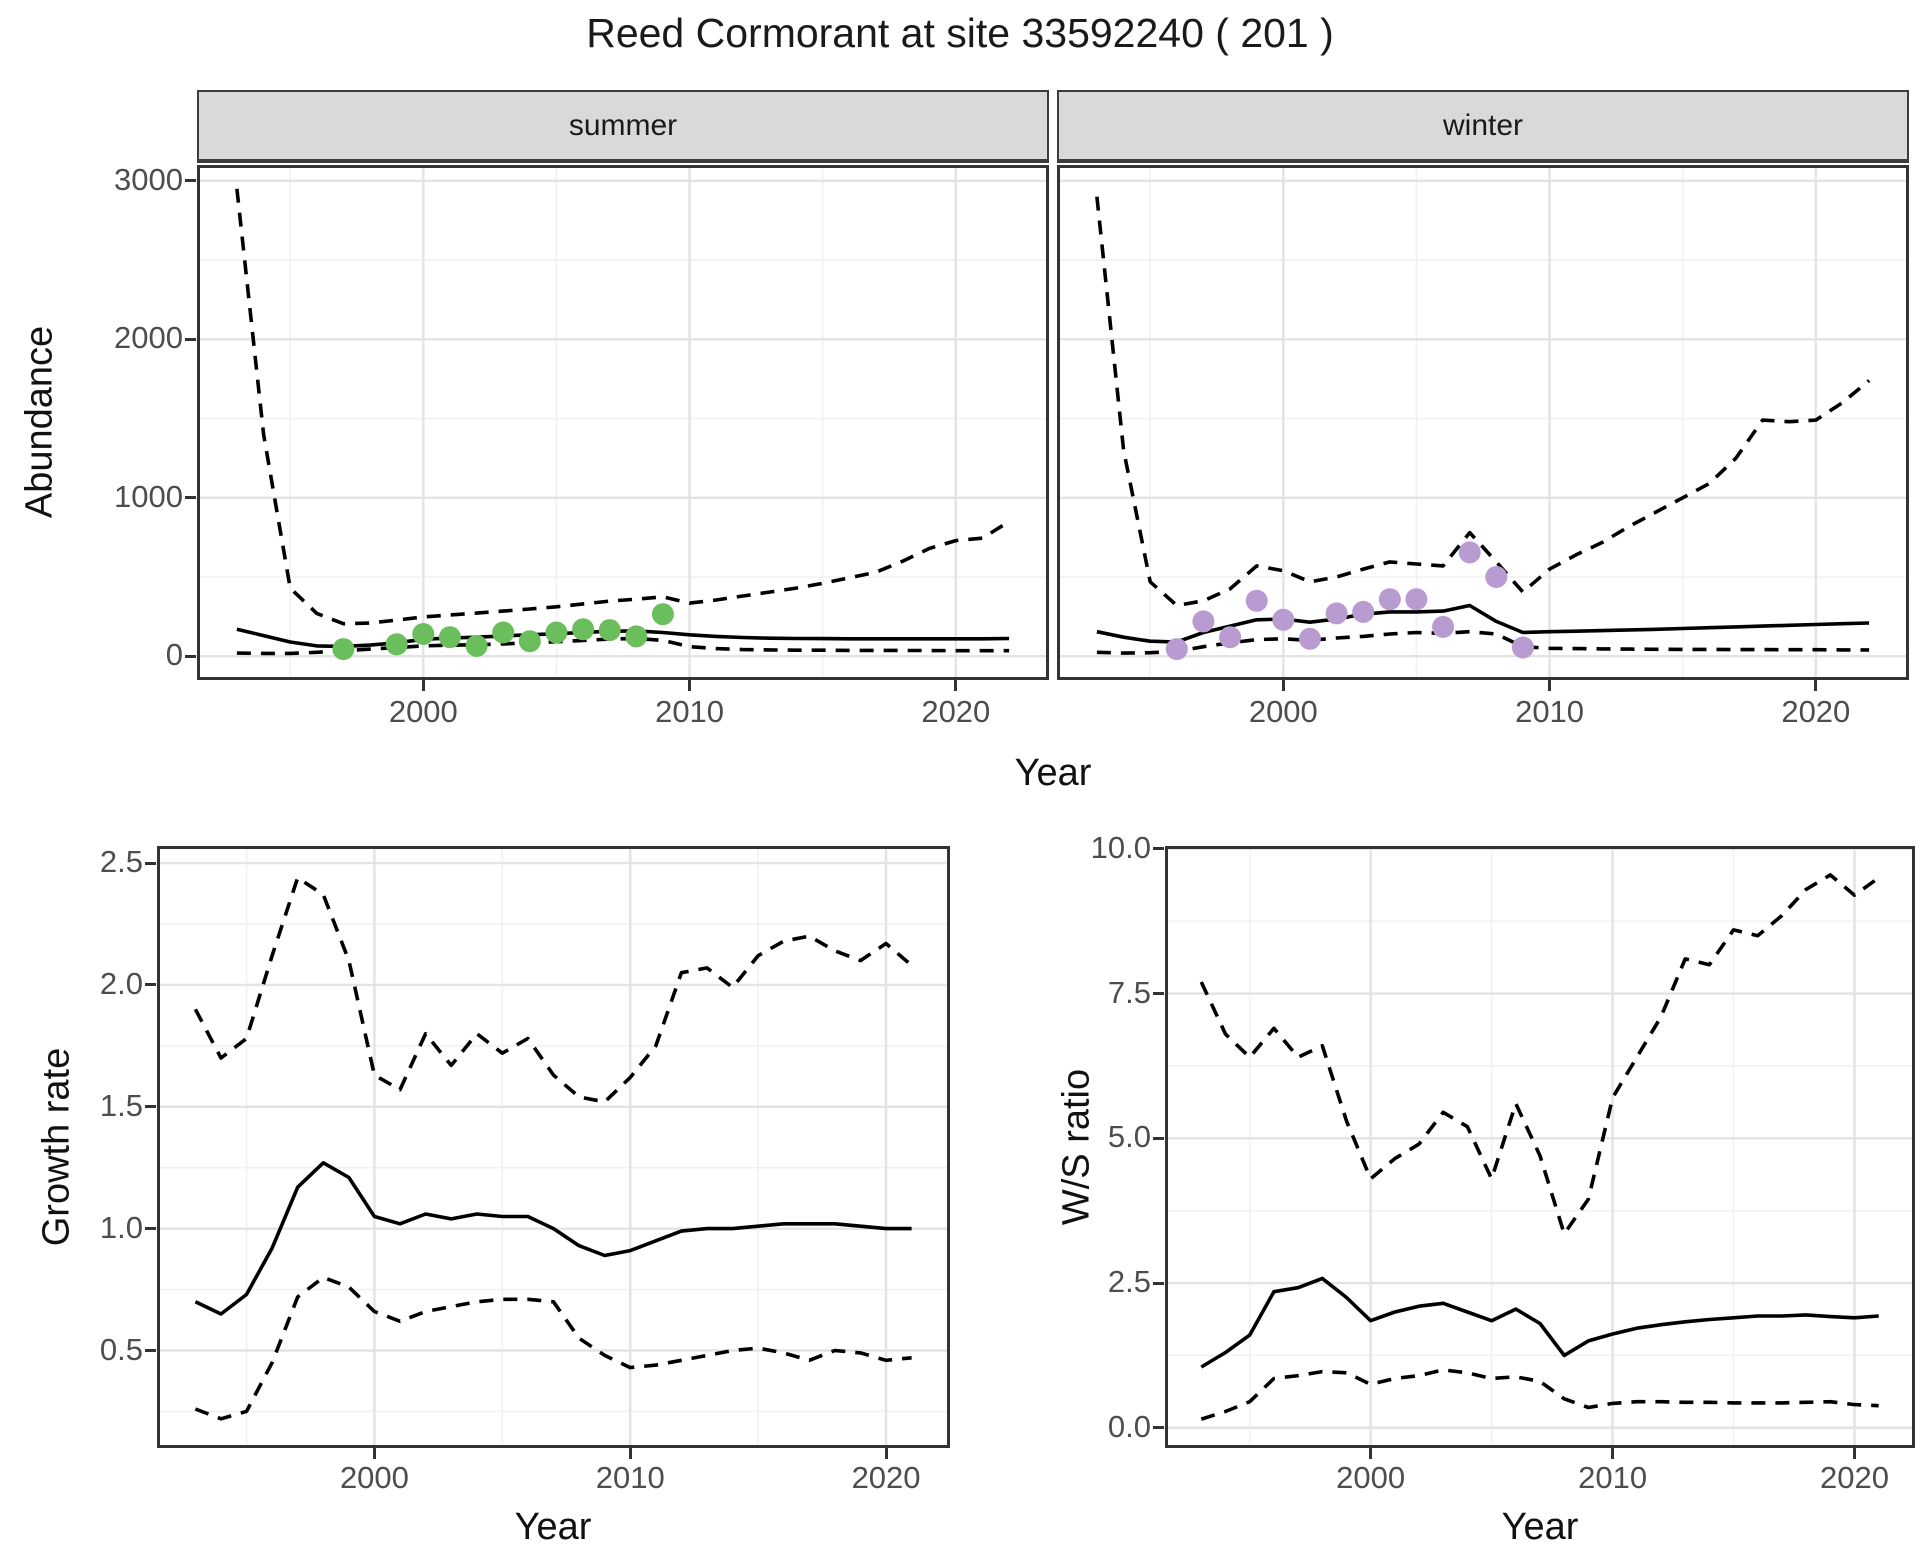 The width and height of the screenshot is (1920, 1560). Describe the element at coordinates (1539, 1322) in the screenshot. I see `ws_ratio-estimate-line` at that location.